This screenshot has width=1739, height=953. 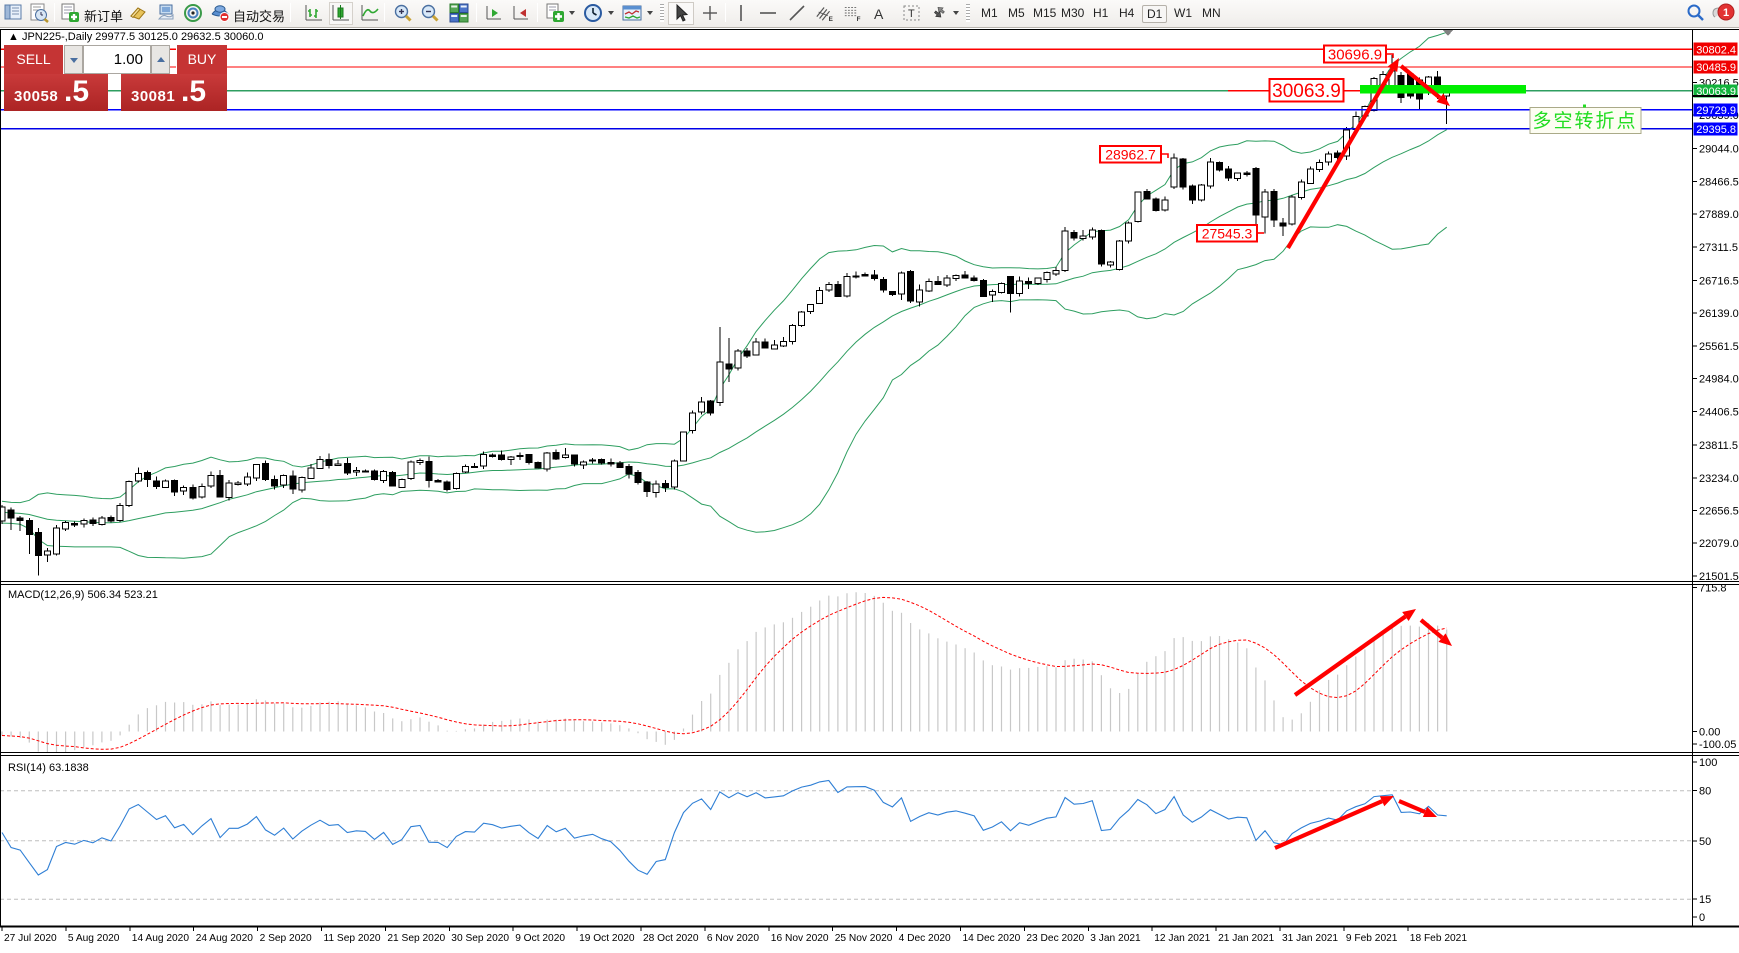 What do you see at coordinates (1702, 918) in the screenshot?
I see `svg-text: 0` at bounding box center [1702, 918].